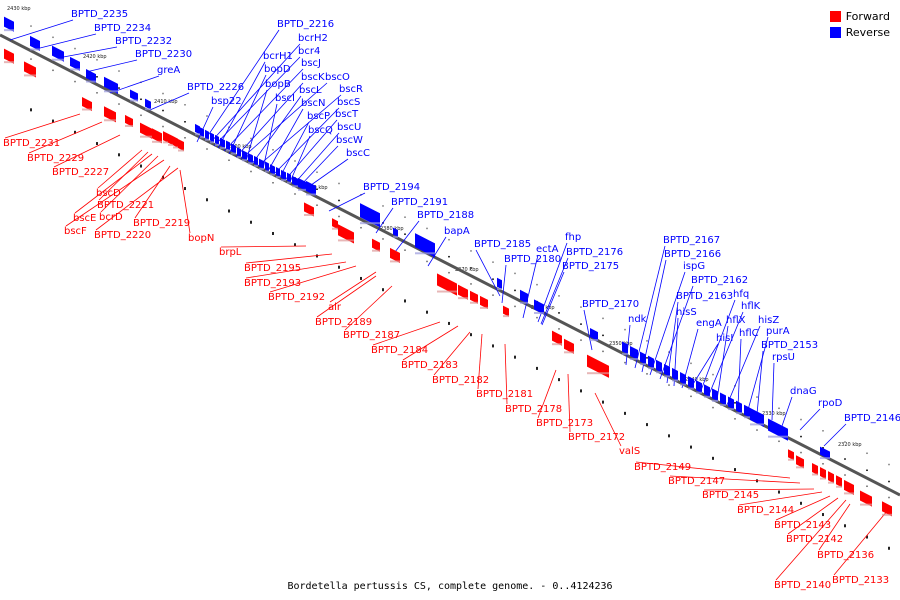 This screenshot has width=900, height=600. Describe the element at coordinates (835, 16) in the screenshot. I see `forward-swatch` at that location.